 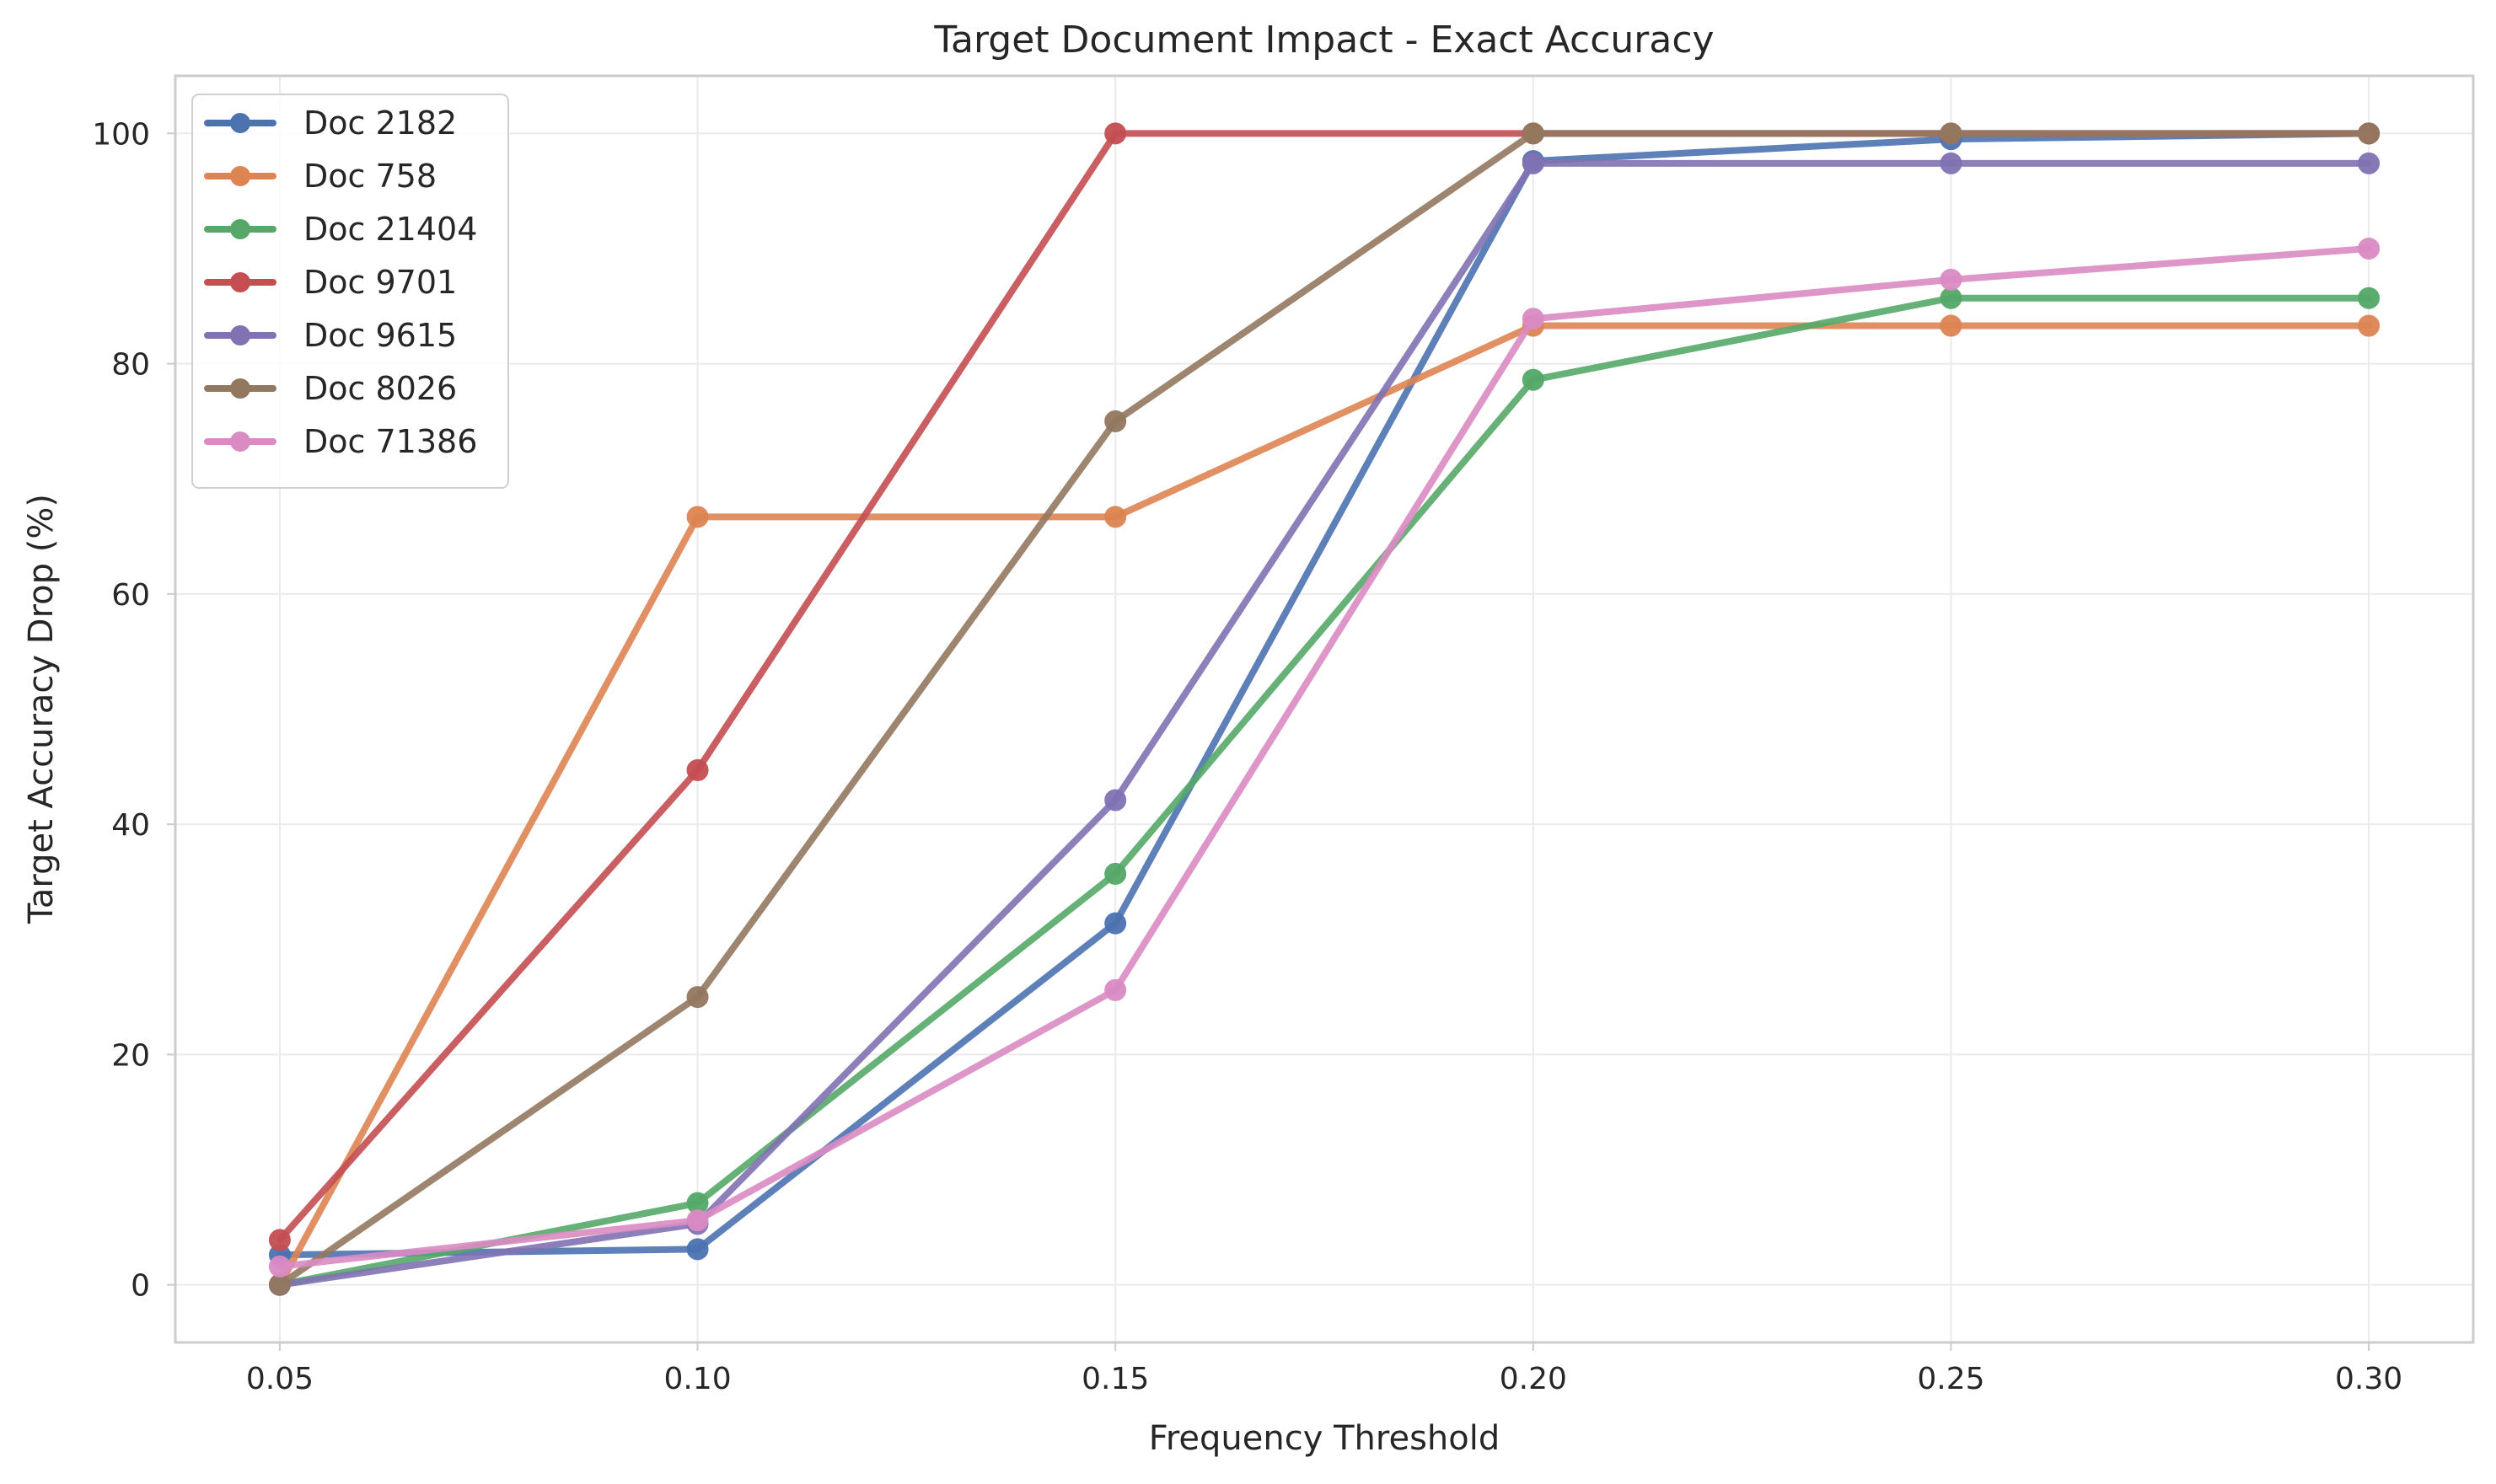 What do you see at coordinates (1115, 1379) in the screenshot?
I see `x-tick-label: 0.15` at bounding box center [1115, 1379].